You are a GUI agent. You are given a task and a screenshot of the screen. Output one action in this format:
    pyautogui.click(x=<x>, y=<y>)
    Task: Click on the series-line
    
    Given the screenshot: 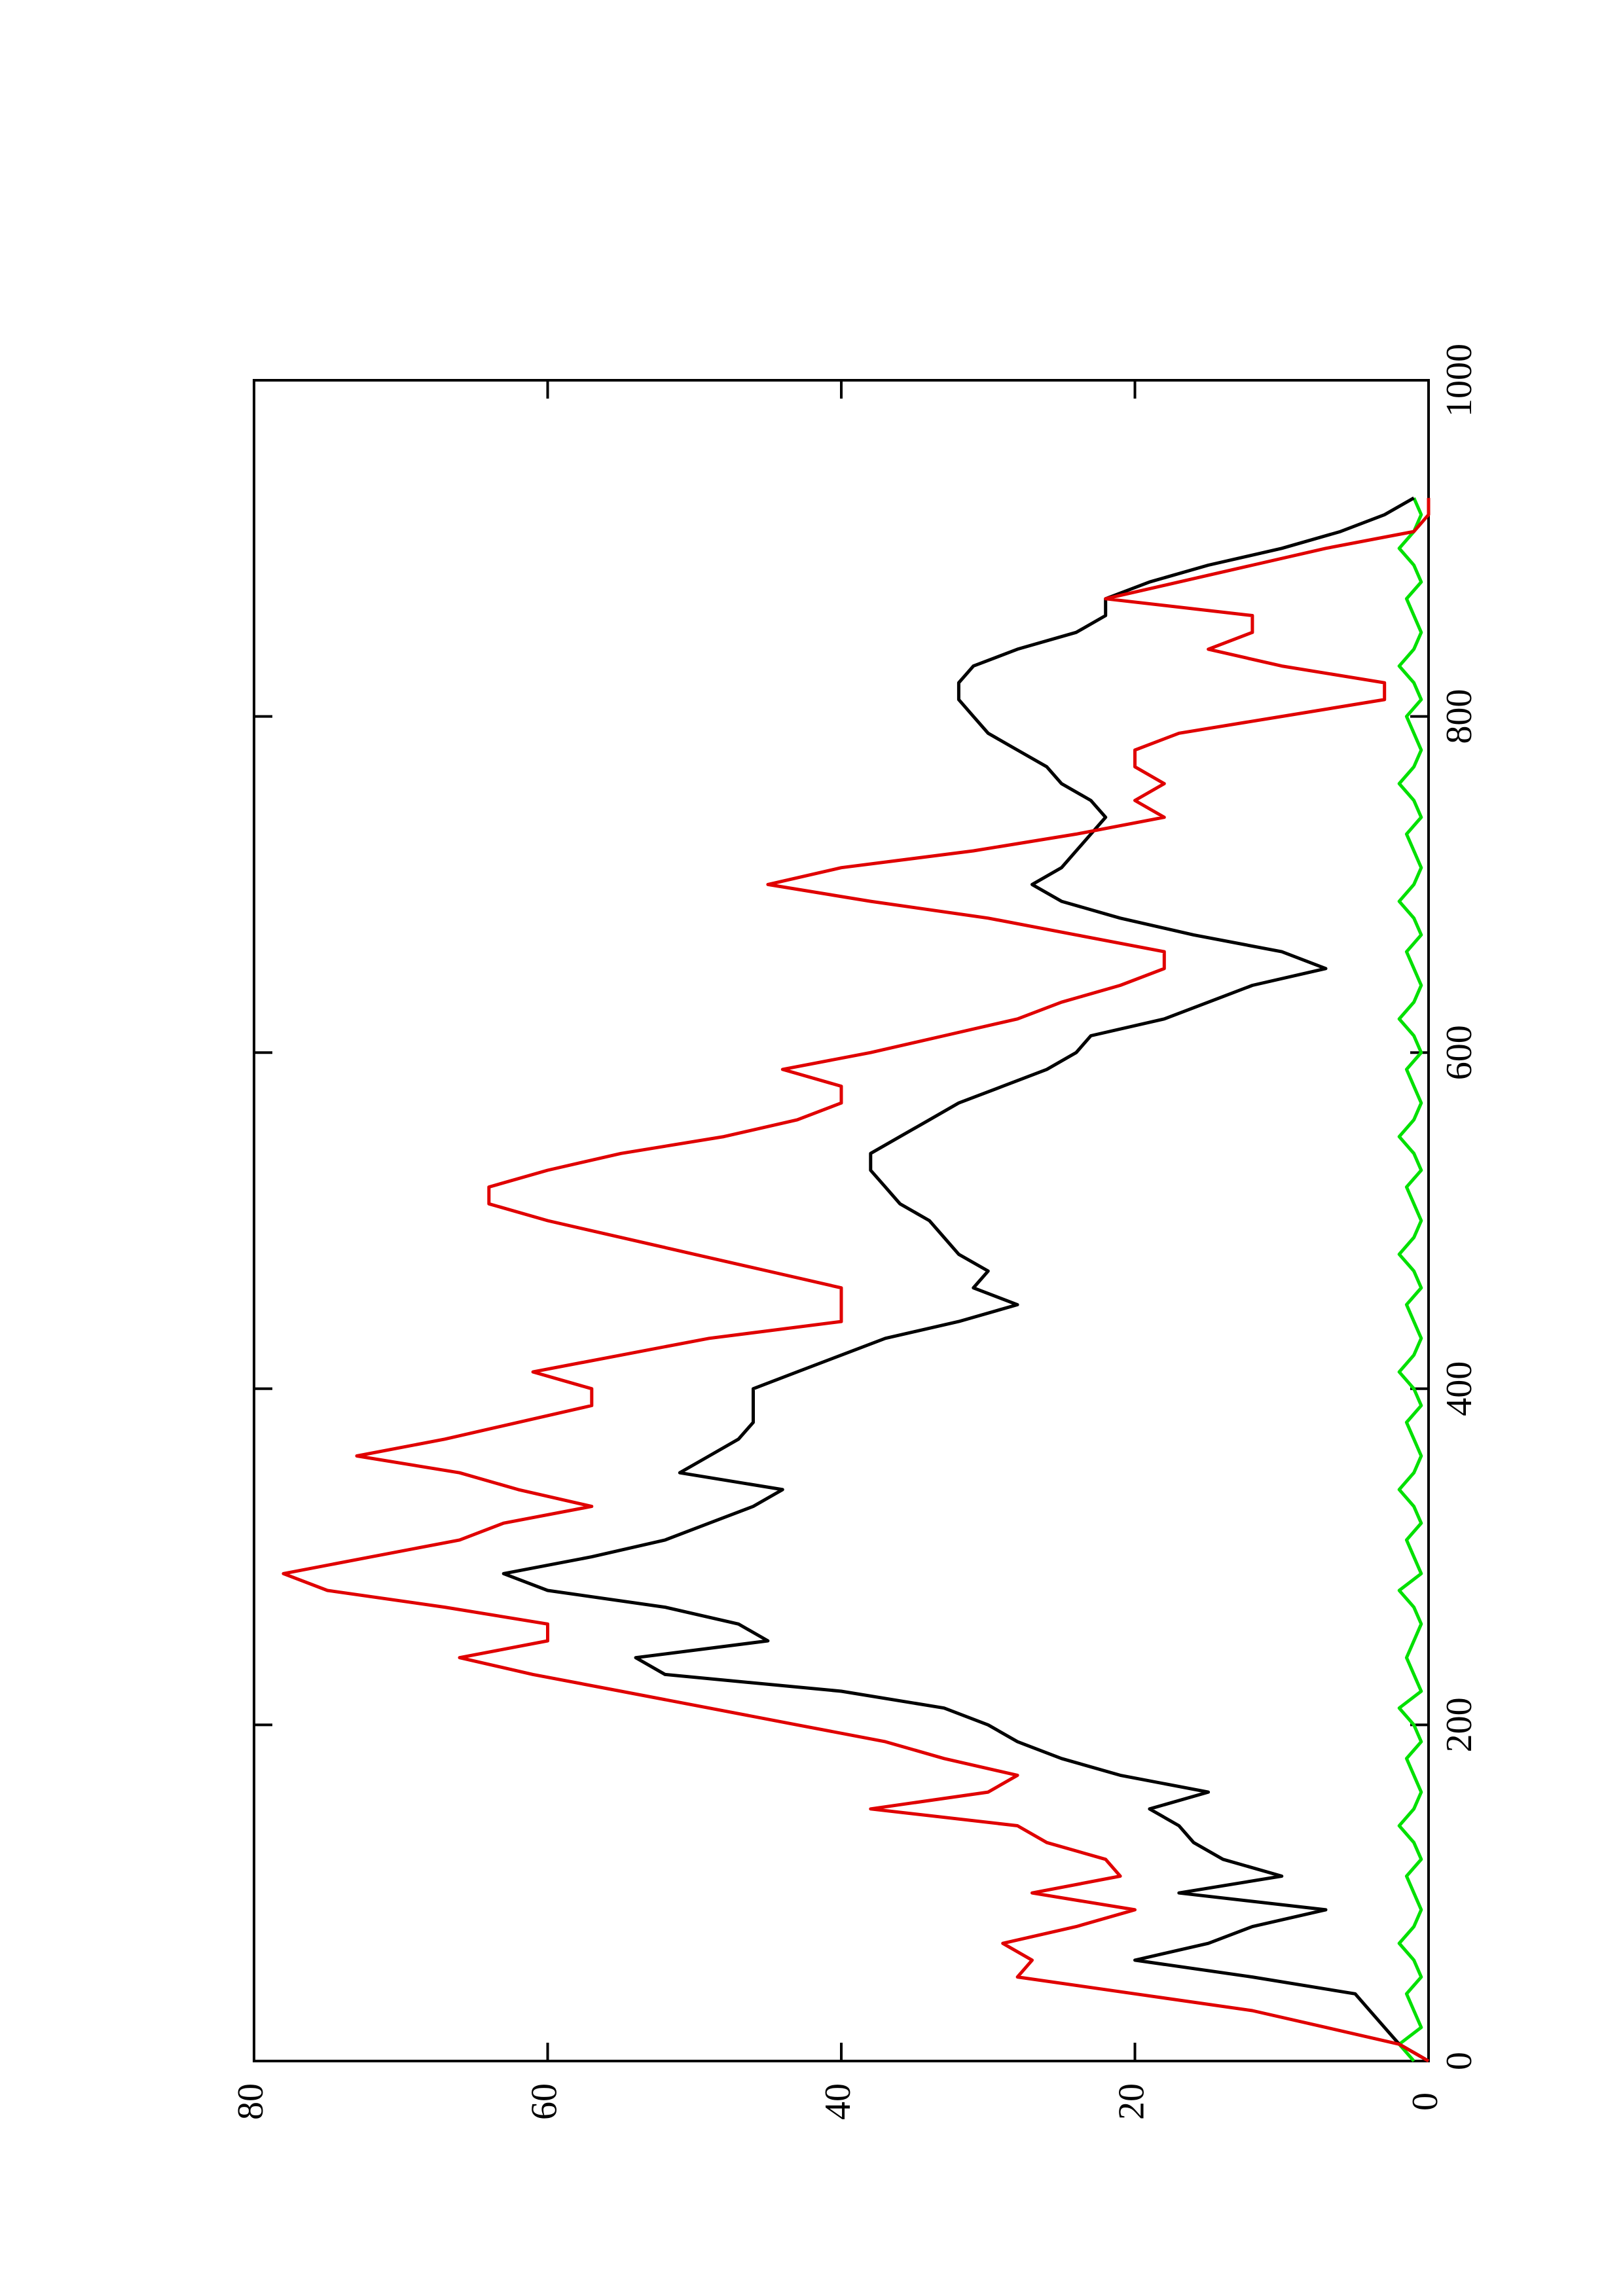 What is the action you would take?
    pyautogui.click(x=1410, y=1279)
    